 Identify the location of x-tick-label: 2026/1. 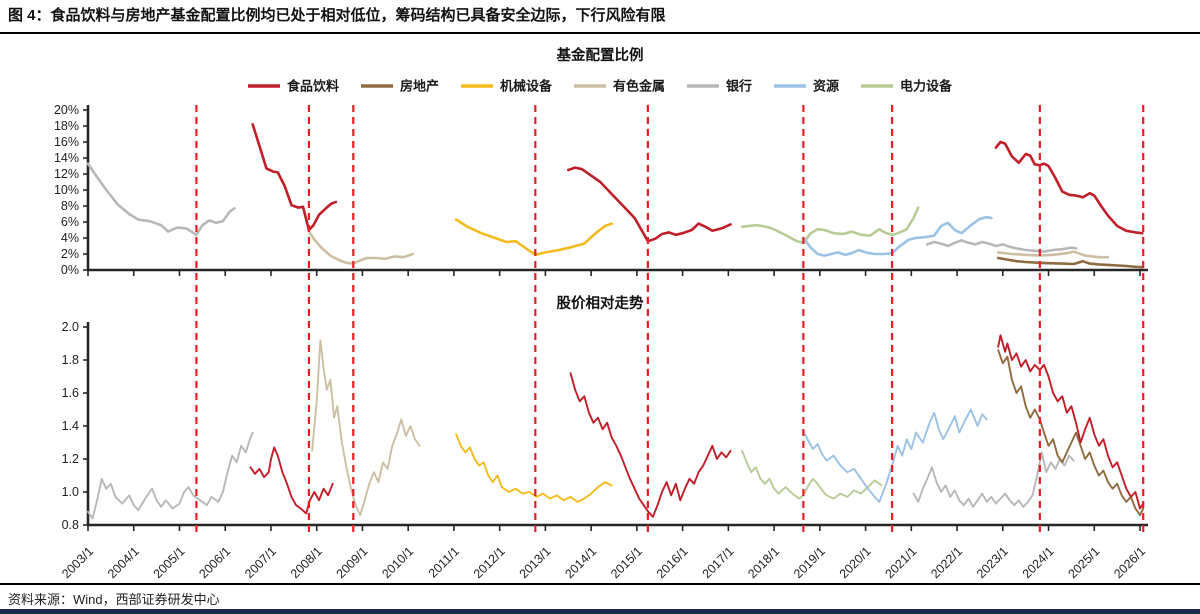
(1129, 562).